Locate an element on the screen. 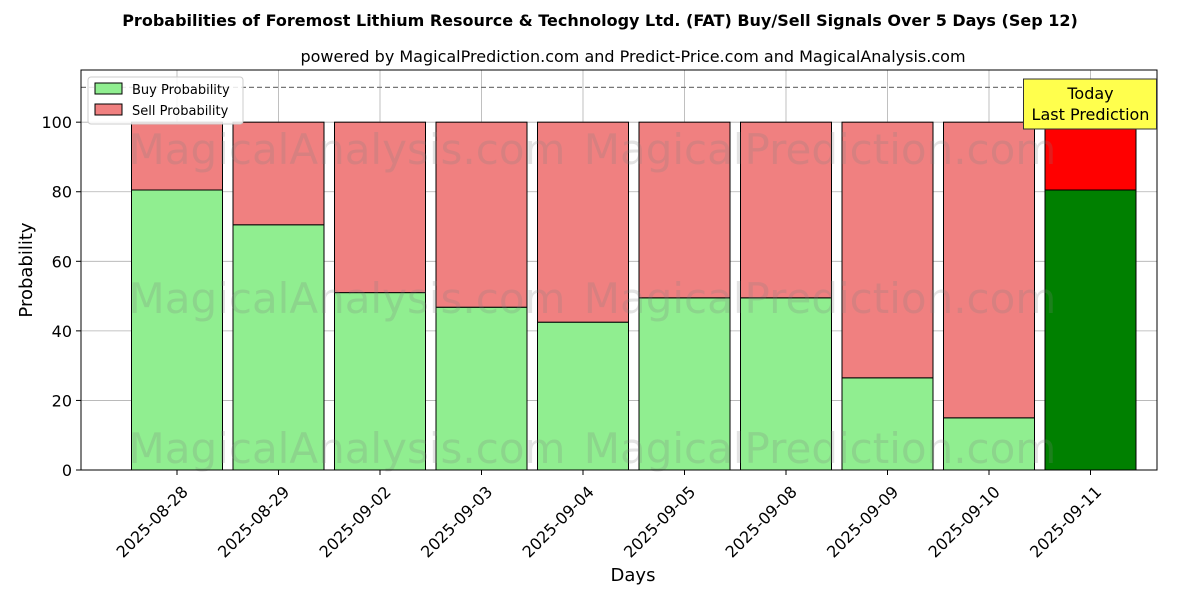 Image resolution: width=1200 pixels, height=600 pixels. y-tick-label: 40 is located at coordinates (62, 331).